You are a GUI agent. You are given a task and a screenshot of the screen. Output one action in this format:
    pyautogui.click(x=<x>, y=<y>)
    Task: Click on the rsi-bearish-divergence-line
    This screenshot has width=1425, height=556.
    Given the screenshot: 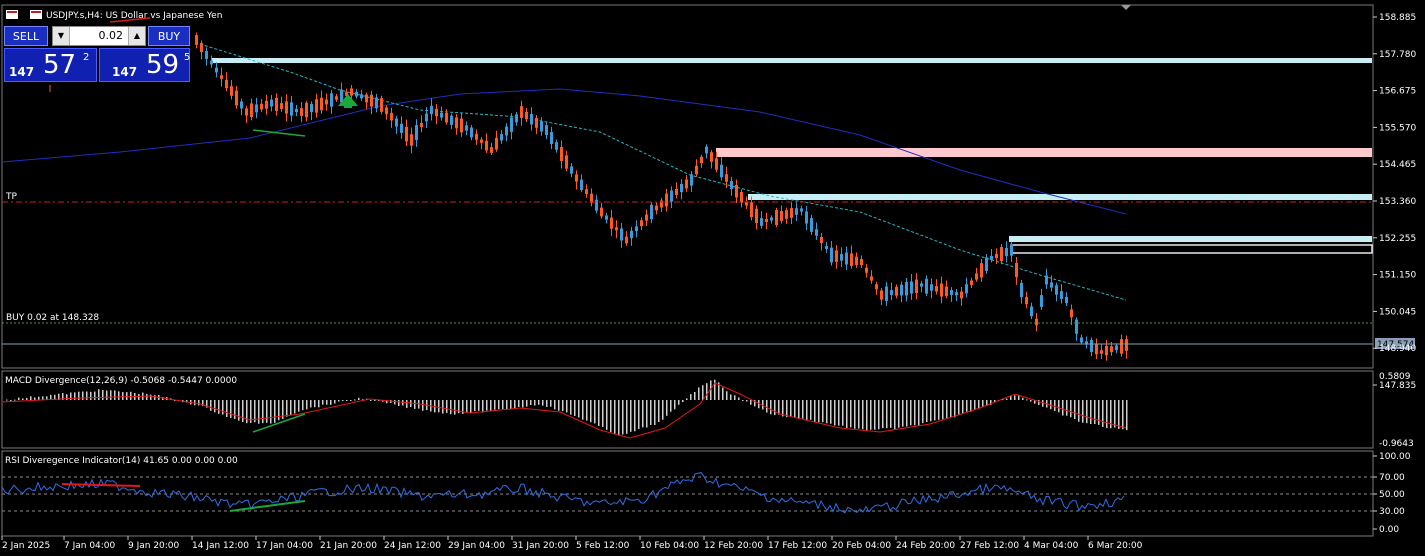 What is the action you would take?
    pyautogui.click(x=101, y=485)
    